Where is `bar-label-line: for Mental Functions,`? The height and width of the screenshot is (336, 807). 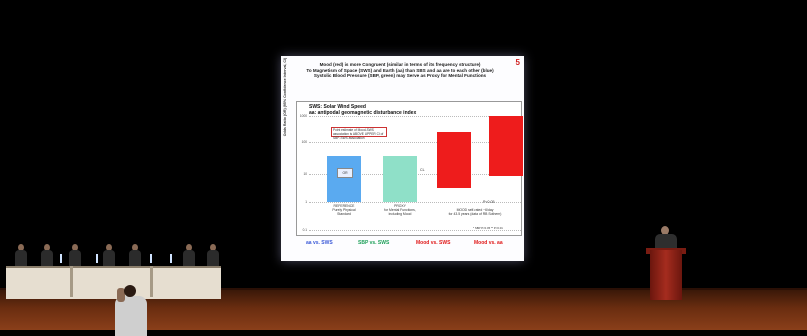
bar-label-line: for Mental Functions, is located at coordinates (400, 210).